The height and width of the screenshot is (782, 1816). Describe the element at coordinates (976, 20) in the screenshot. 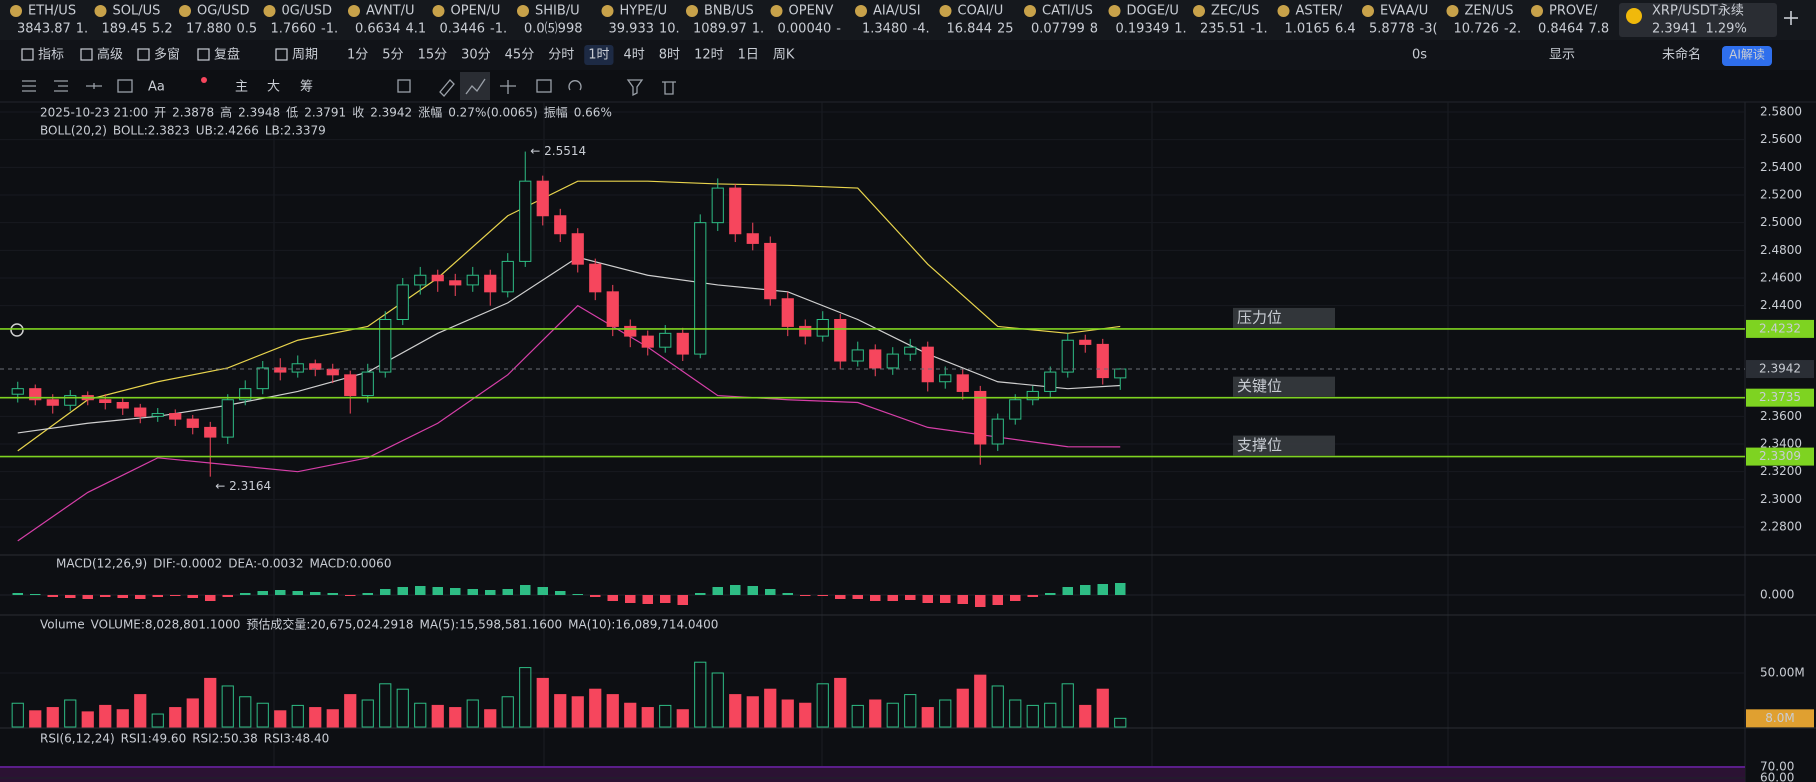

I see `ticker: COAI/U 16.844 25` at that location.